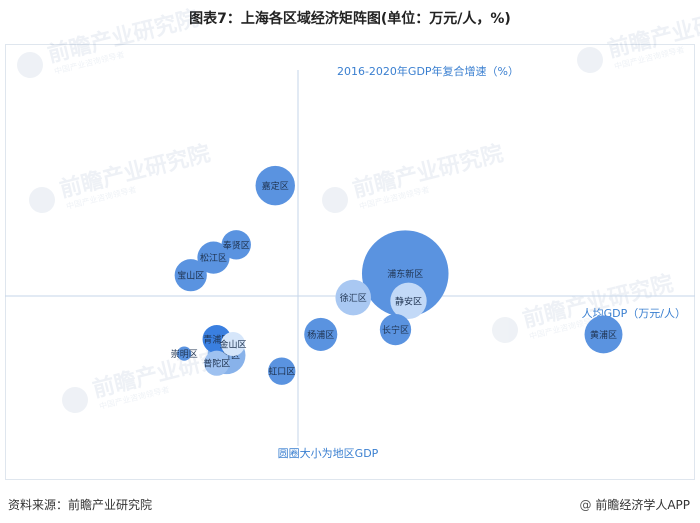 The image size is (700, 523). I want to click on bubble-嘉定区: 嘉定区, so click(275, 185).